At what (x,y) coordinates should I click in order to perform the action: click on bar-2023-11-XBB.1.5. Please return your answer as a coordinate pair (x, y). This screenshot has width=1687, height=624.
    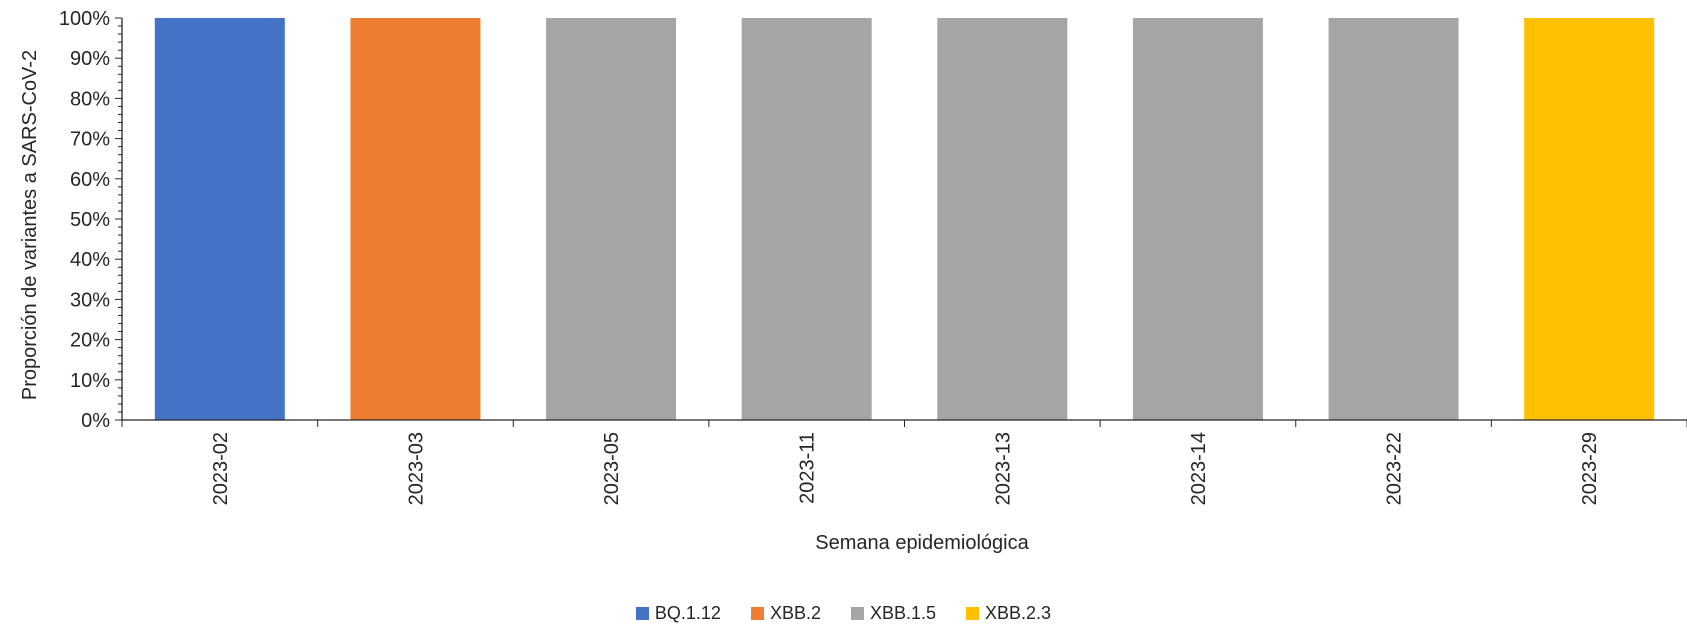
    Looking at the image, I should click on (806, 219).